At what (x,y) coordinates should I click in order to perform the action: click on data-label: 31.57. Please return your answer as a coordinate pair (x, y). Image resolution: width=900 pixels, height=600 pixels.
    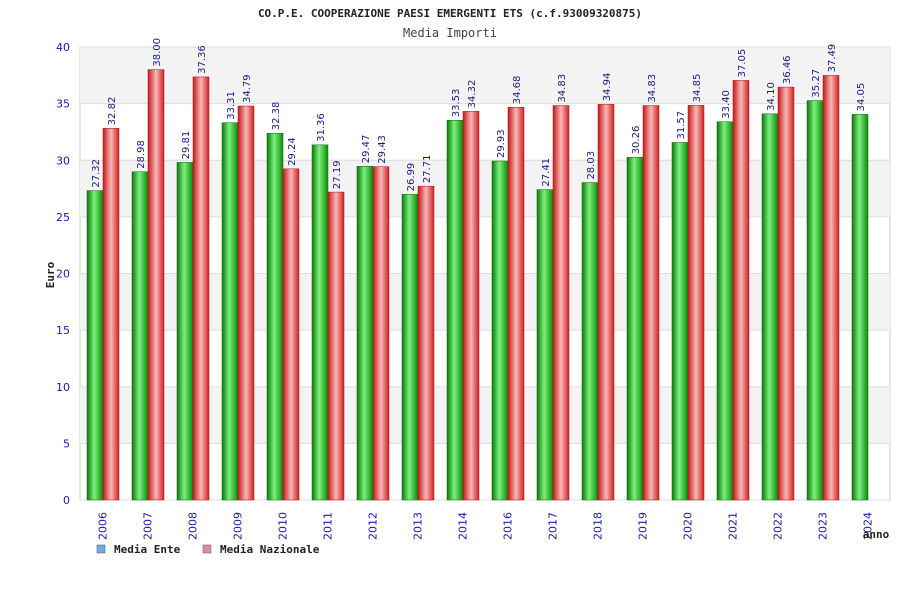
    Looking at the image, I should click on (681, 125).